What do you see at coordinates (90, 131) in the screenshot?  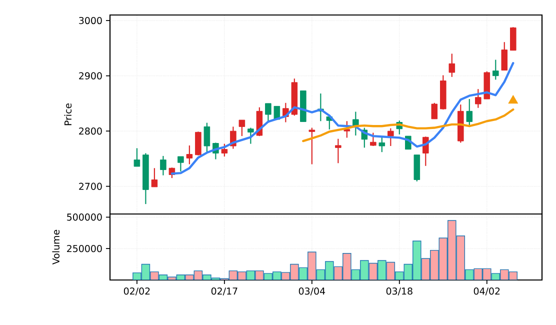 I see `y-tick-label: 2800` at bounding box center [90, 131].